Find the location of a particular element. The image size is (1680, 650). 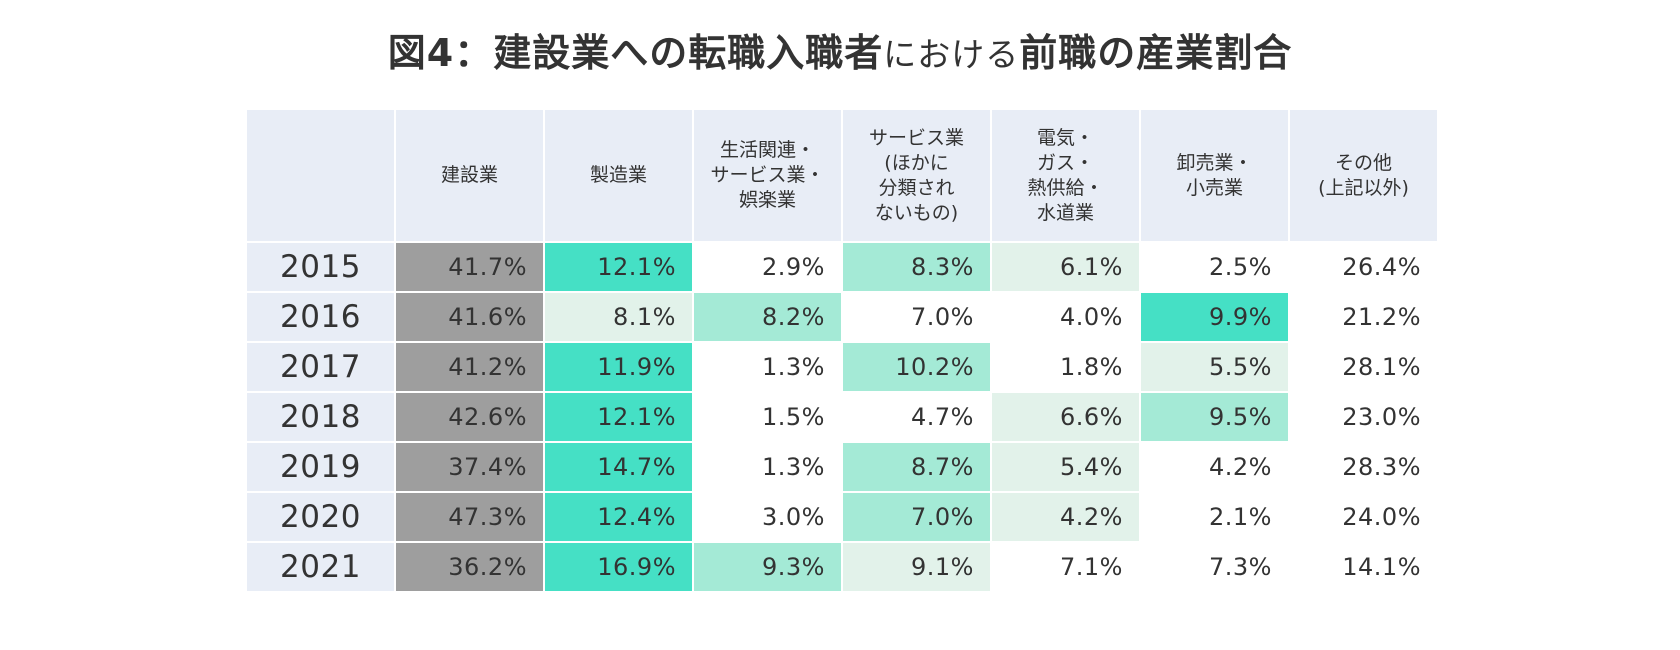

row-year-label: 2020 is located at coordinates (320, 517).